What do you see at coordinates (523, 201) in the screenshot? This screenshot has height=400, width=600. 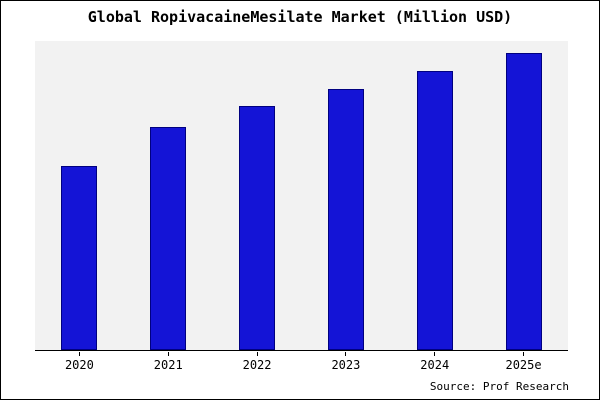 I see `bar-2025e` at bounding box center [523, 201].